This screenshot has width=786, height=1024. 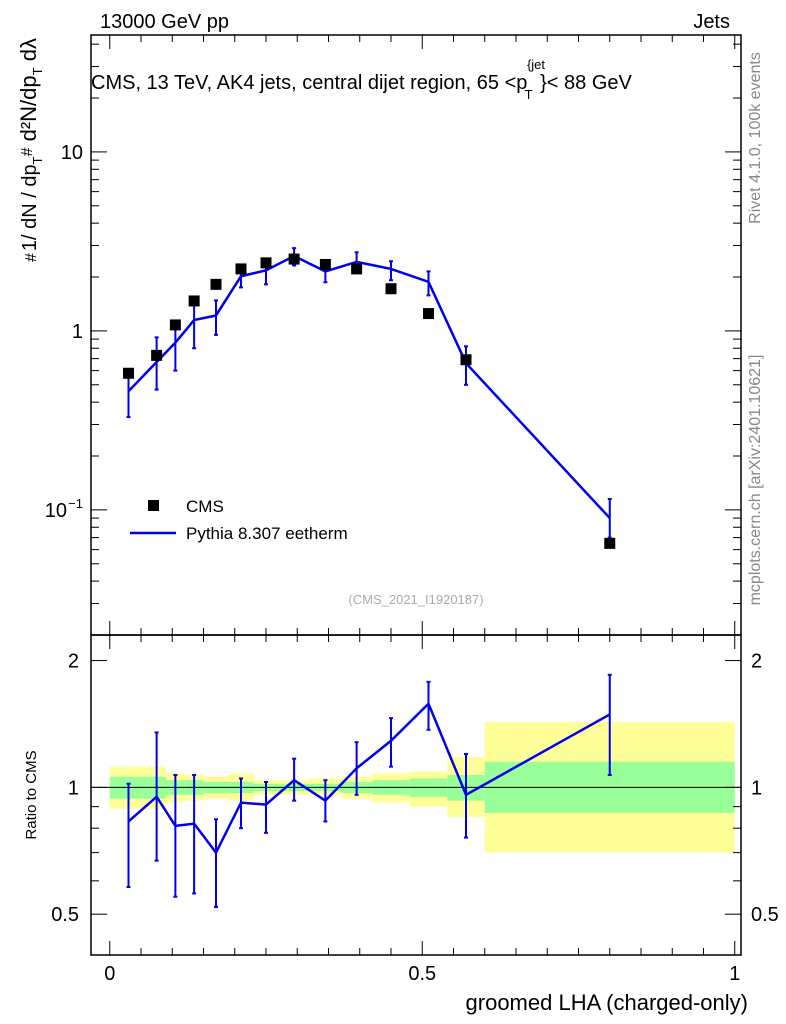 I want to click on category-label: Jets, so click(x=711, y=22).